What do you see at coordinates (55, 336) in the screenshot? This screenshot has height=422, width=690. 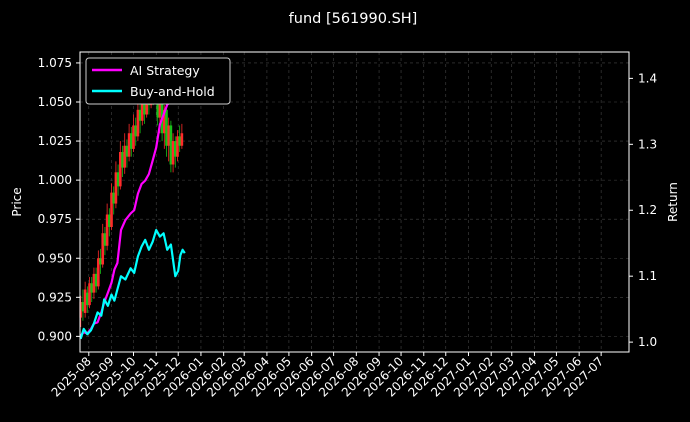 I see `left-tick-label: 0.900` at bounding box center [55, 336].